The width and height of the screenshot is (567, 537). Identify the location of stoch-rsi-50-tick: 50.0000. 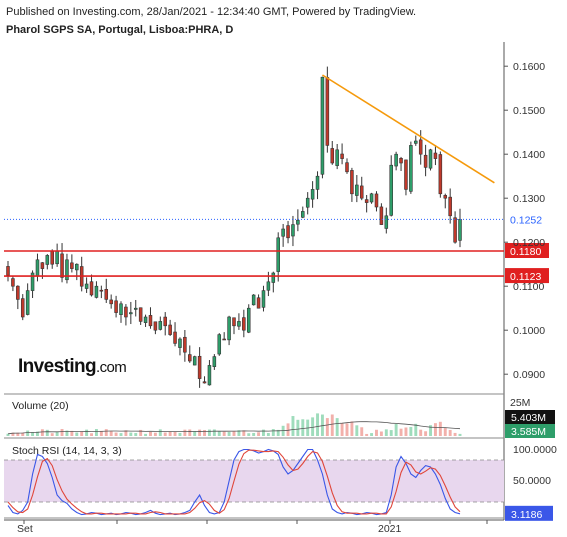
(532, 481).